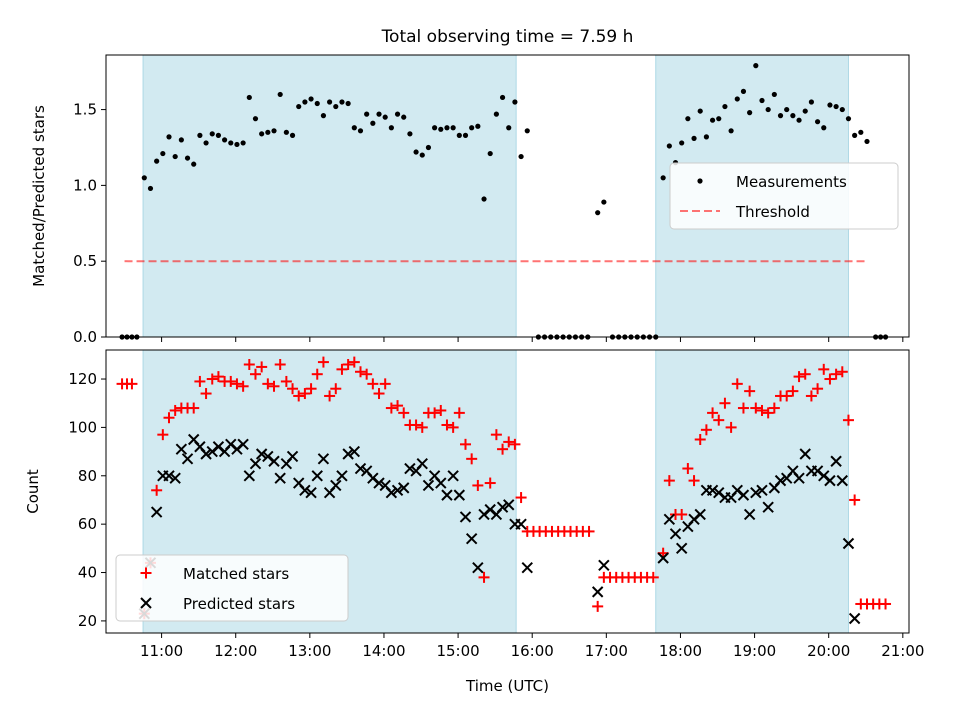 The image size is (960, 724). Describe the element at coordinates (236, 574) in the screenshot. I see `legend-label: Matched stars` at that location.